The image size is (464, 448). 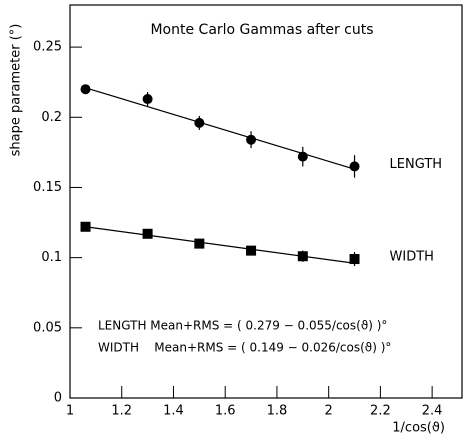 I want to click on y-tick-label: 0, so click(x=58, y=398).